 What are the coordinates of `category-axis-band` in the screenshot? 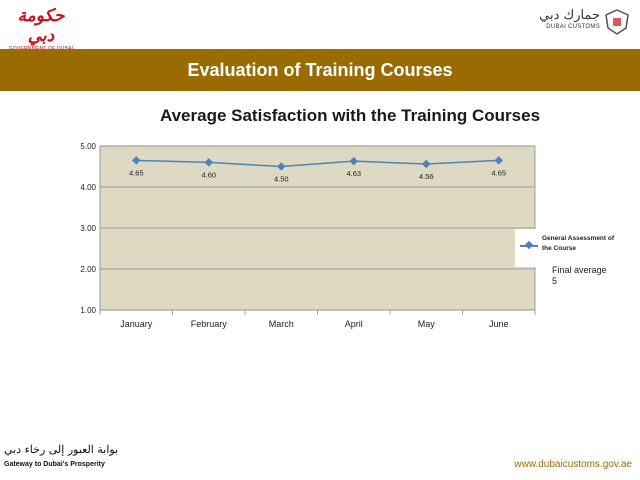 It's located at (317, 327).